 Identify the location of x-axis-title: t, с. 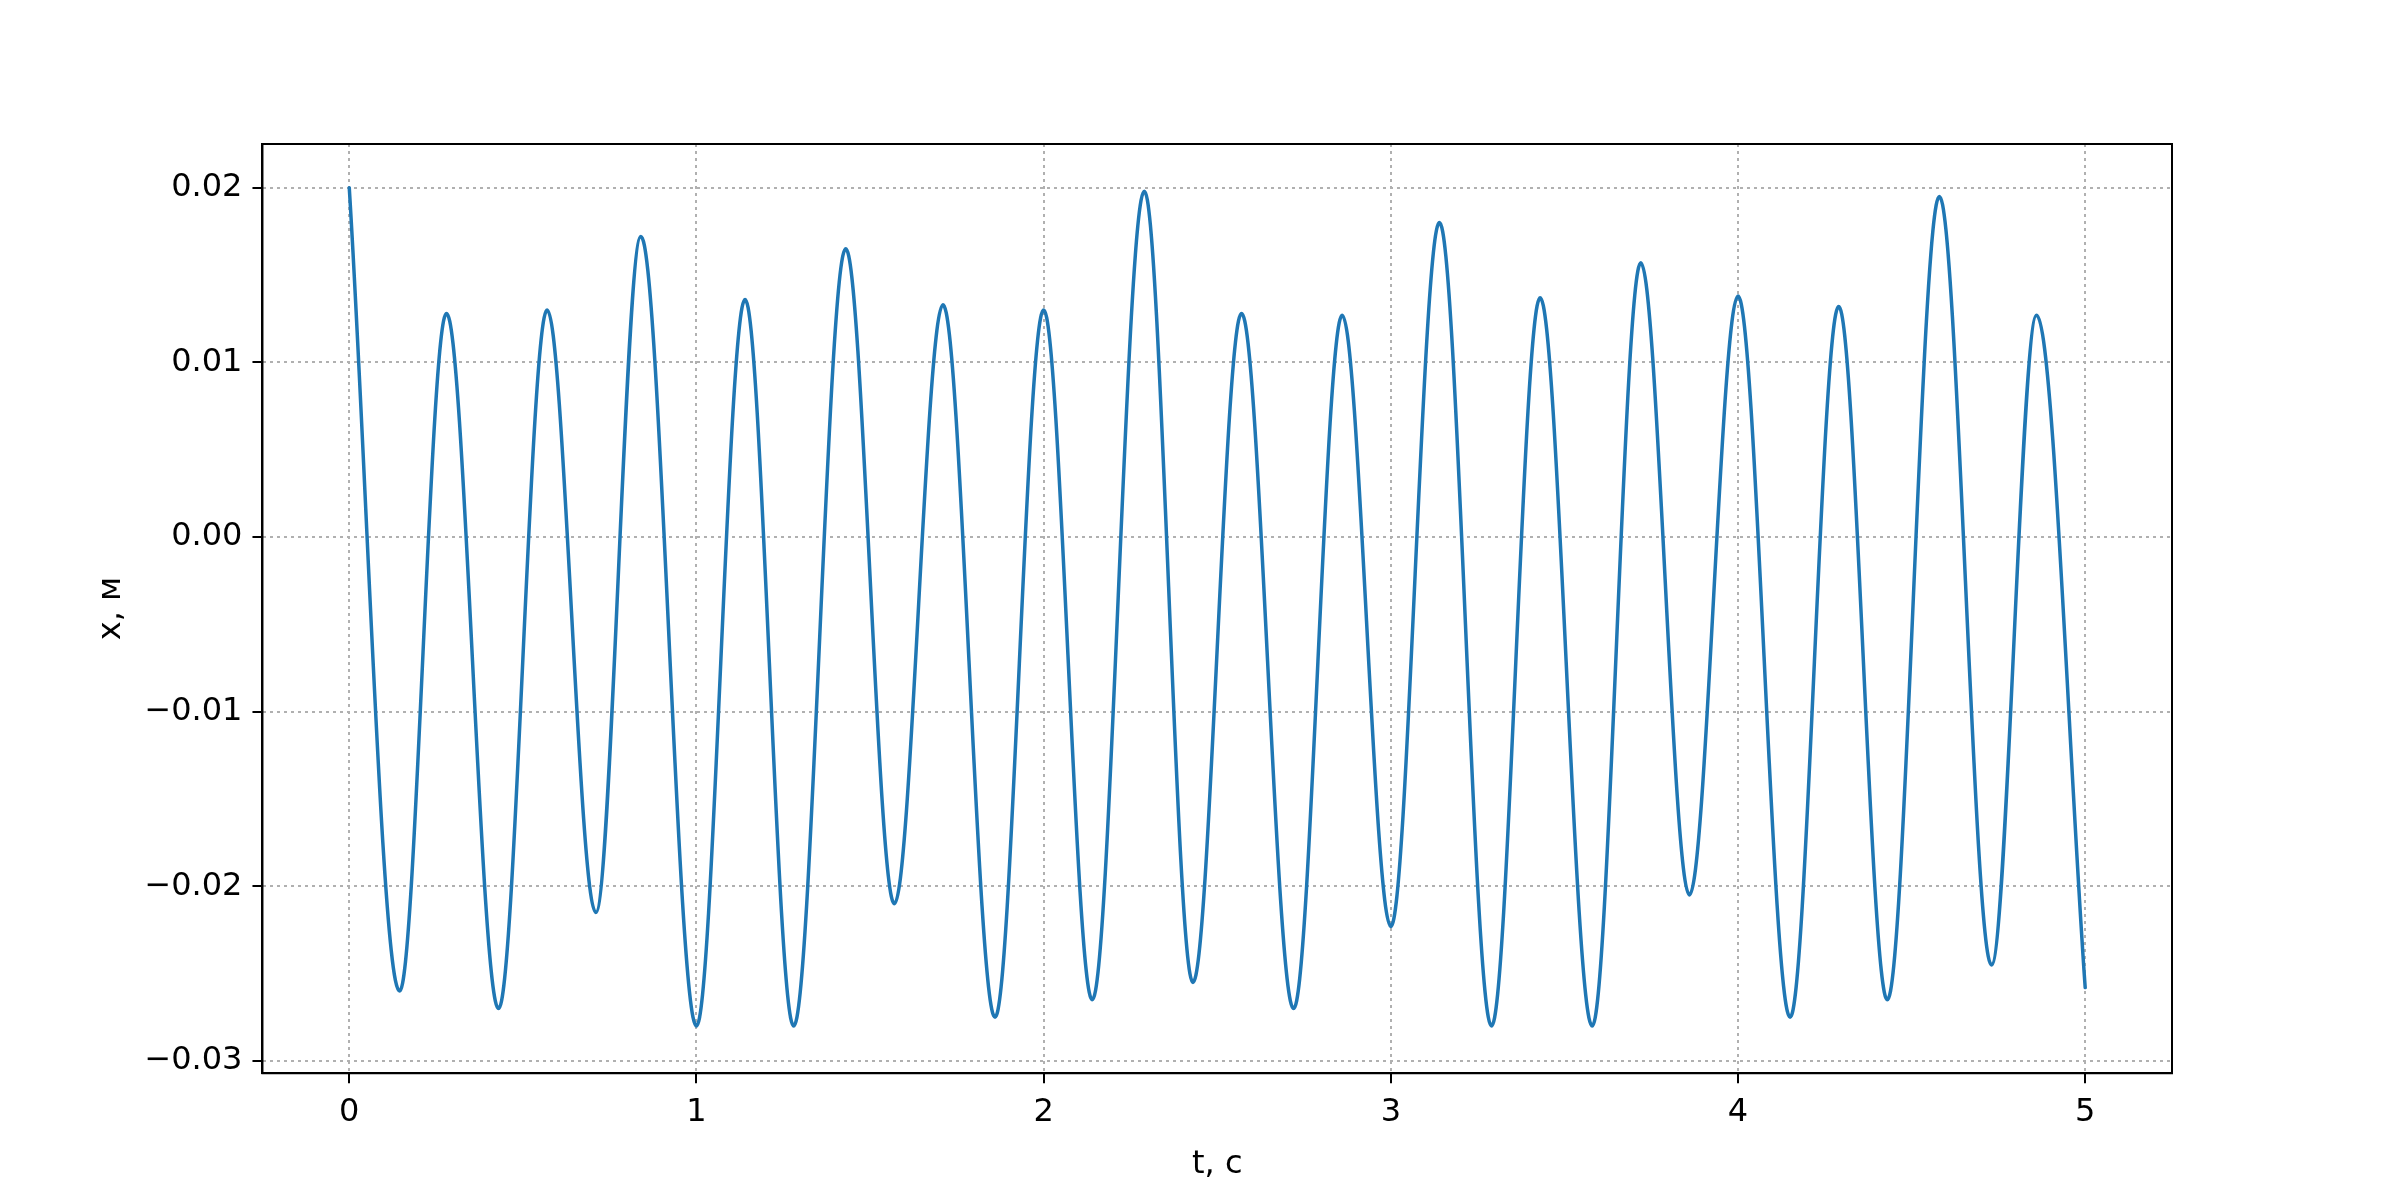
(1217, 1162).